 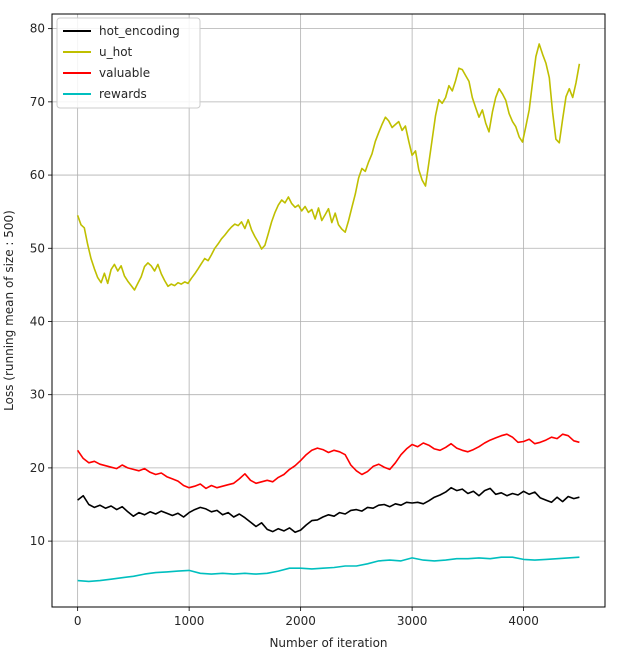 I want to click on y-tick-label: 50, so click(x=37, y=248).